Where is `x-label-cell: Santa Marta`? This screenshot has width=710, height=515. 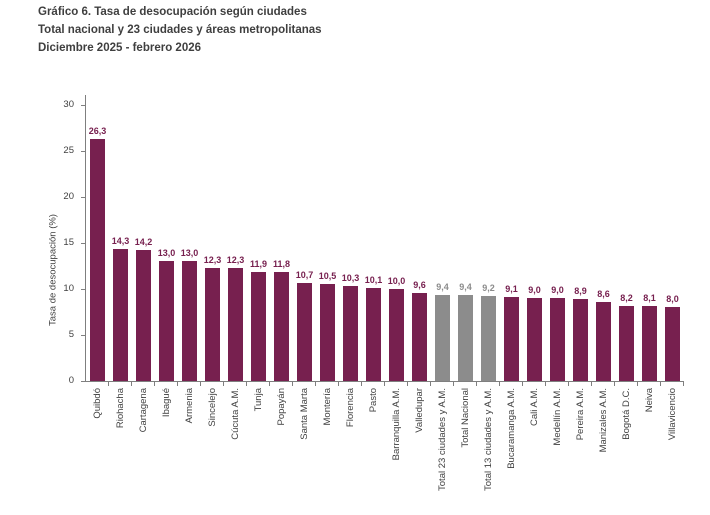 x-label-cell: Santa Marta is located at coordinates (304, 451).